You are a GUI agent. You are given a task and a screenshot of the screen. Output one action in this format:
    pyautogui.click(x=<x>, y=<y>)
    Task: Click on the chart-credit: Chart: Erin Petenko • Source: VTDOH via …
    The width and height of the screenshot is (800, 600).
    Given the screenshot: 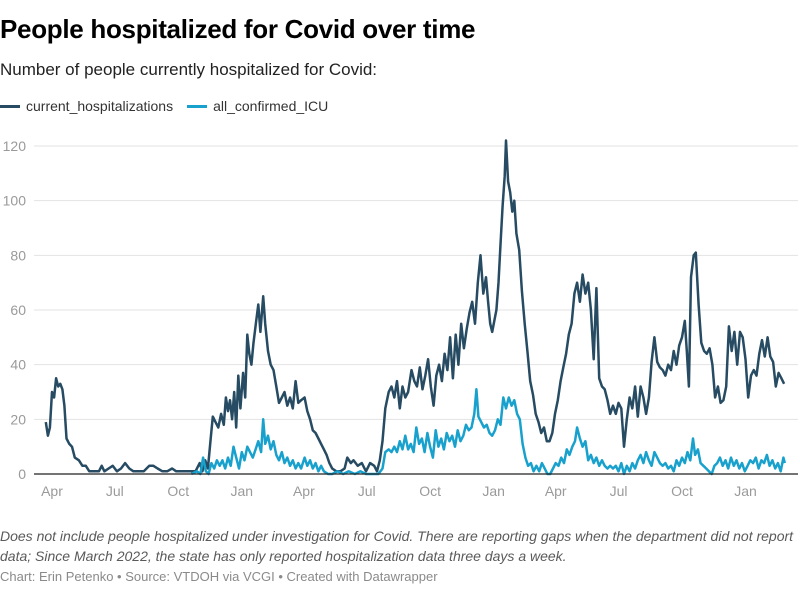 What is the action you would take?
    pyautogui.click(x=219, y=576)
    